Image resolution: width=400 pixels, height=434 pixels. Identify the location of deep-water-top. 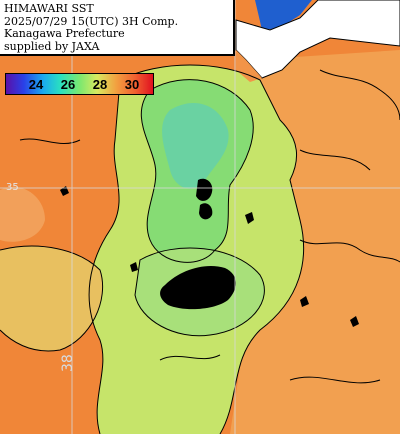
(283, 15).